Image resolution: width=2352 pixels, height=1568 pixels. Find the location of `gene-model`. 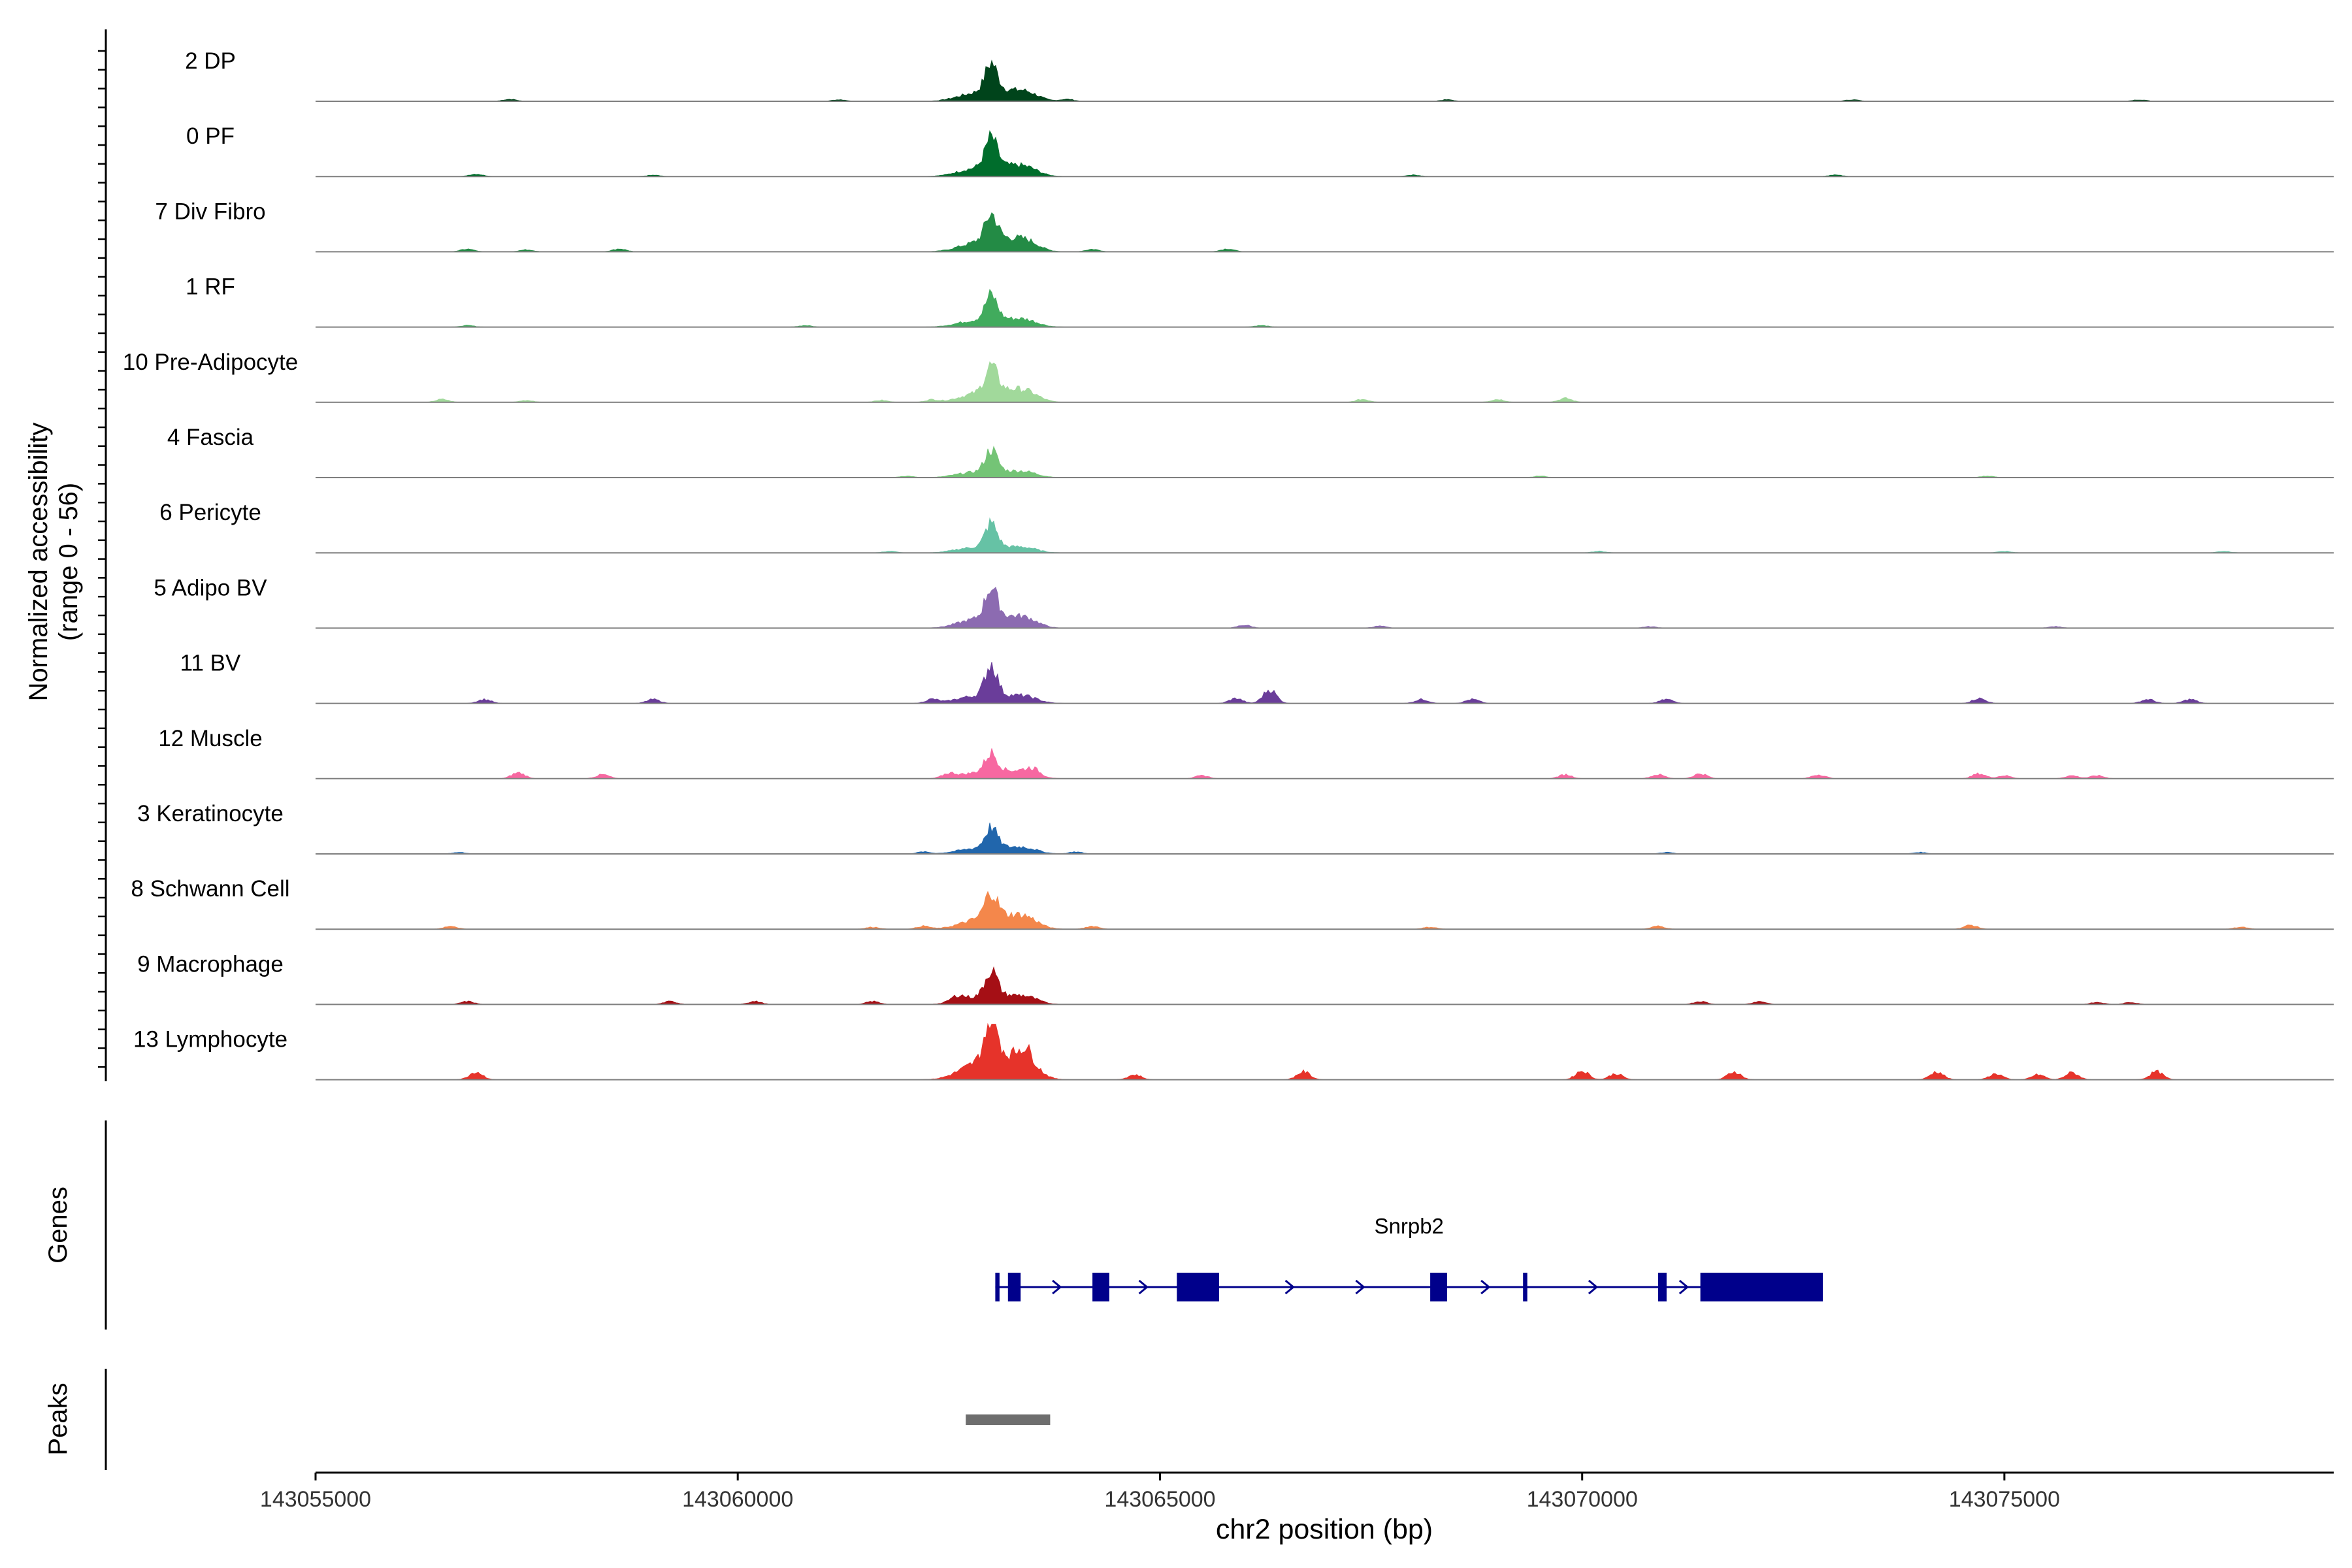

gene-model is located at coordinates (1409, 1287).